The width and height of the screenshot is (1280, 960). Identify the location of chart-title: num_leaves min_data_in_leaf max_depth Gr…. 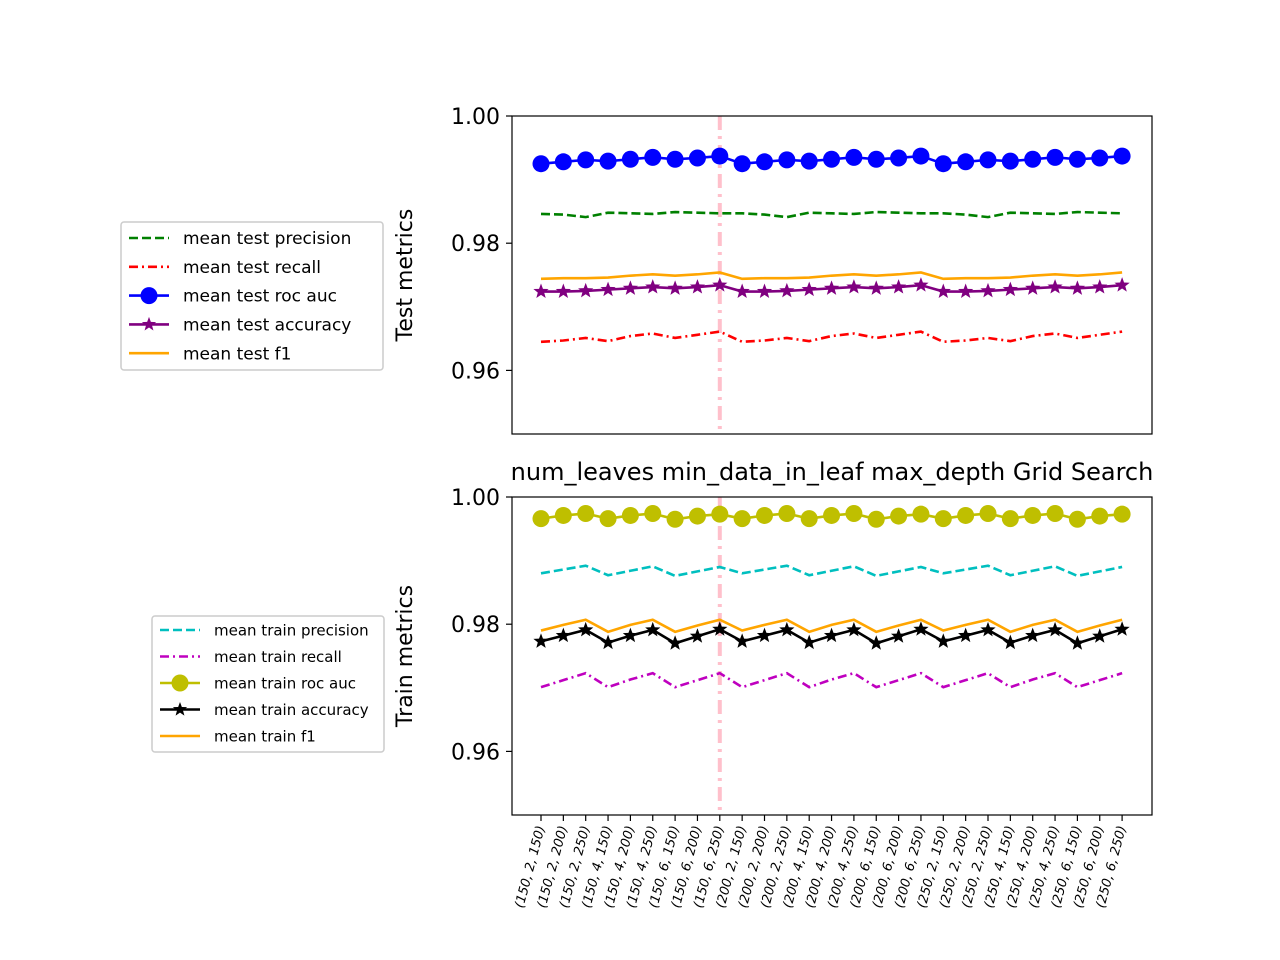
(832, 472).